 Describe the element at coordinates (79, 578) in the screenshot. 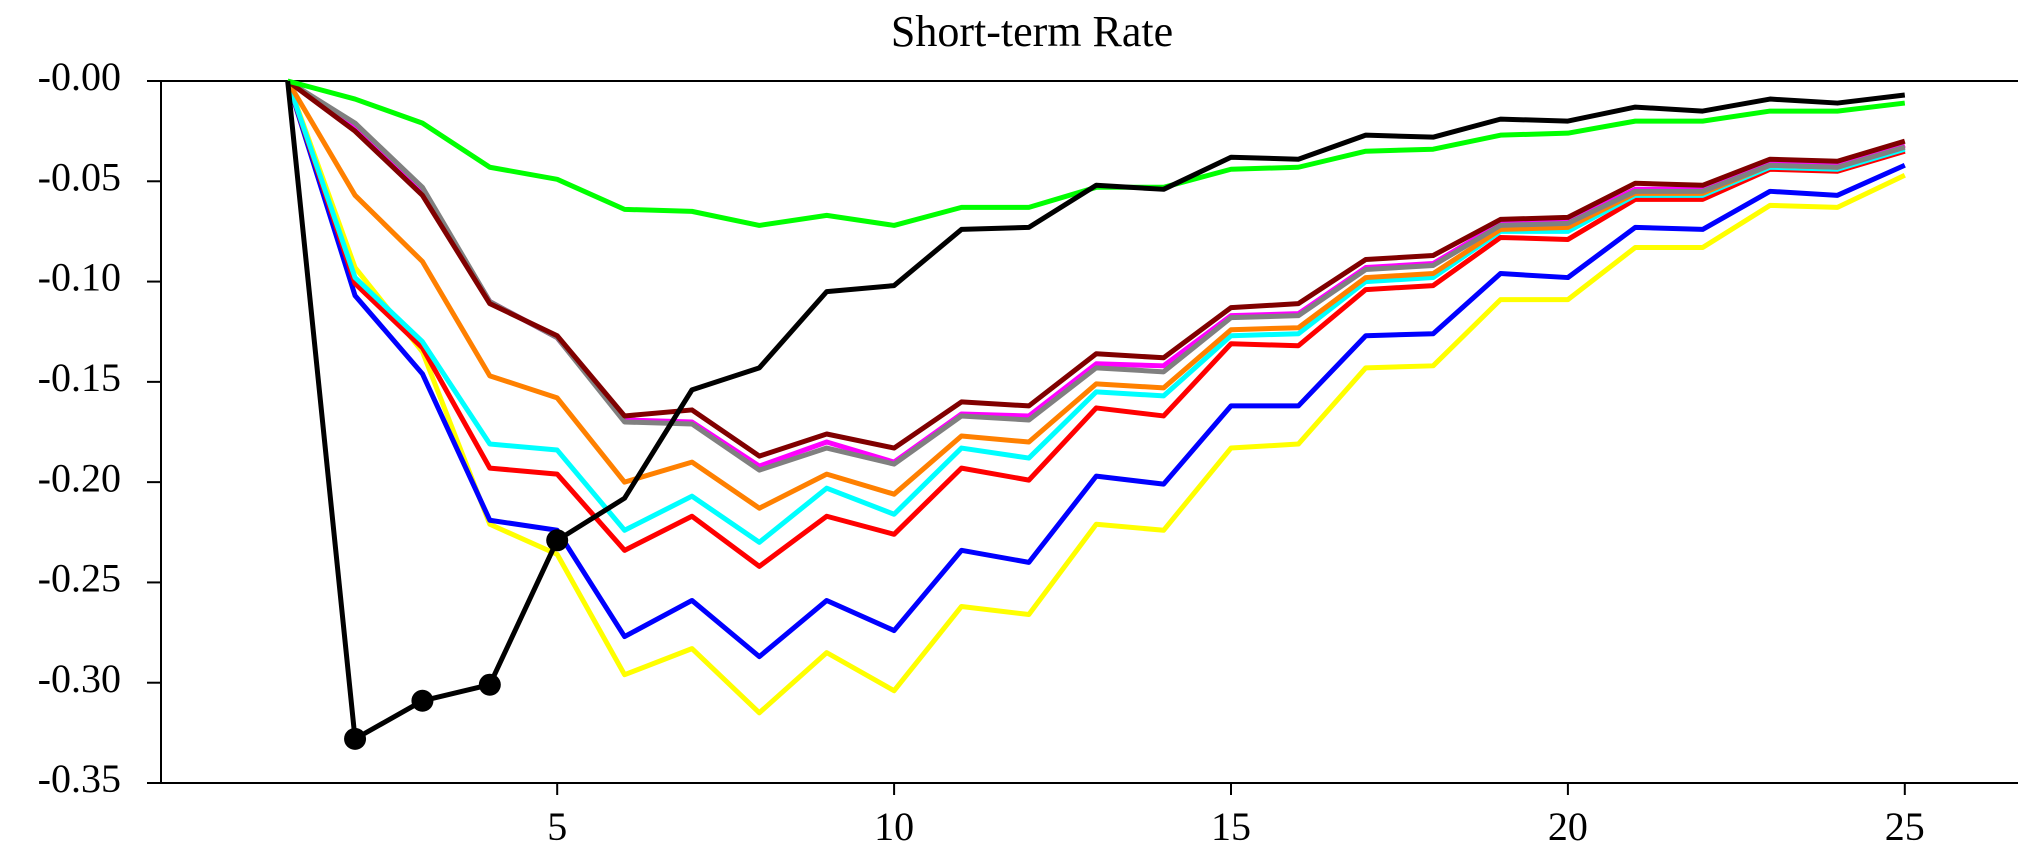

I see `y-tick-label: -0.25` at that location.